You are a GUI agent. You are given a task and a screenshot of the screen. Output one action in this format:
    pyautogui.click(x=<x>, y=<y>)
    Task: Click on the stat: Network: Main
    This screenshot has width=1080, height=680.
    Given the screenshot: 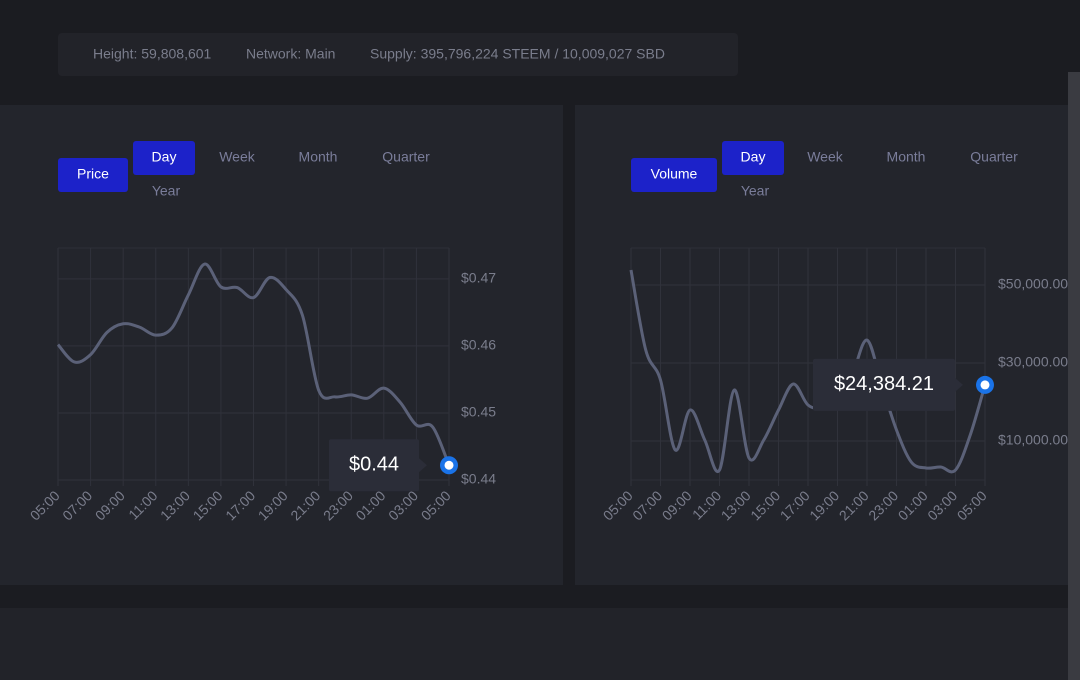 What is the action you would take?
    pyautogui.click(x=290, y=54)
    